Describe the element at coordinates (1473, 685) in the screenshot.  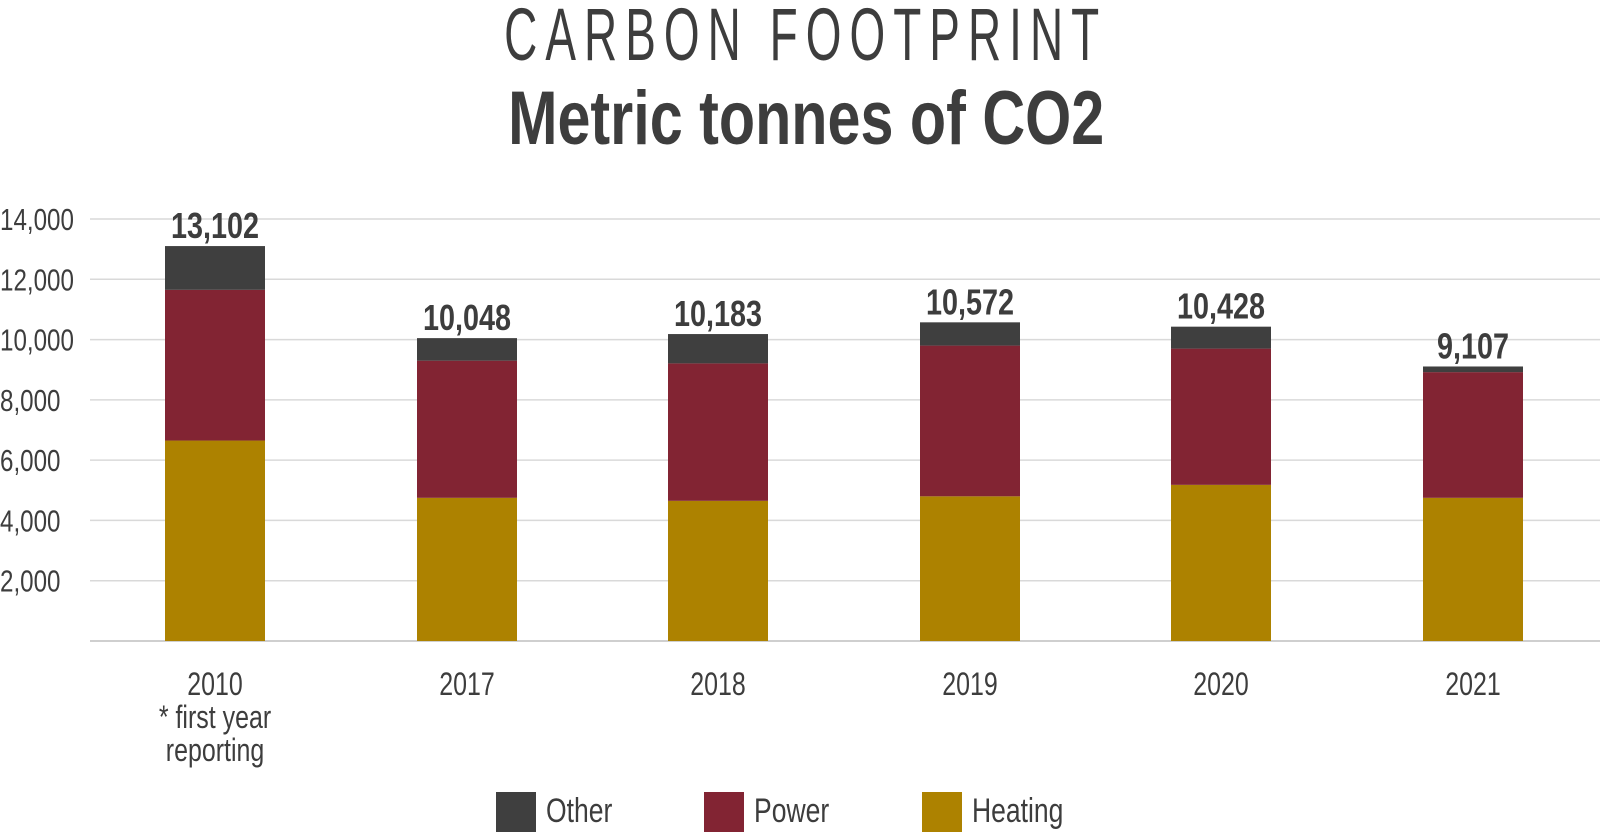
I see `x-tick-label: 2021` at that location.